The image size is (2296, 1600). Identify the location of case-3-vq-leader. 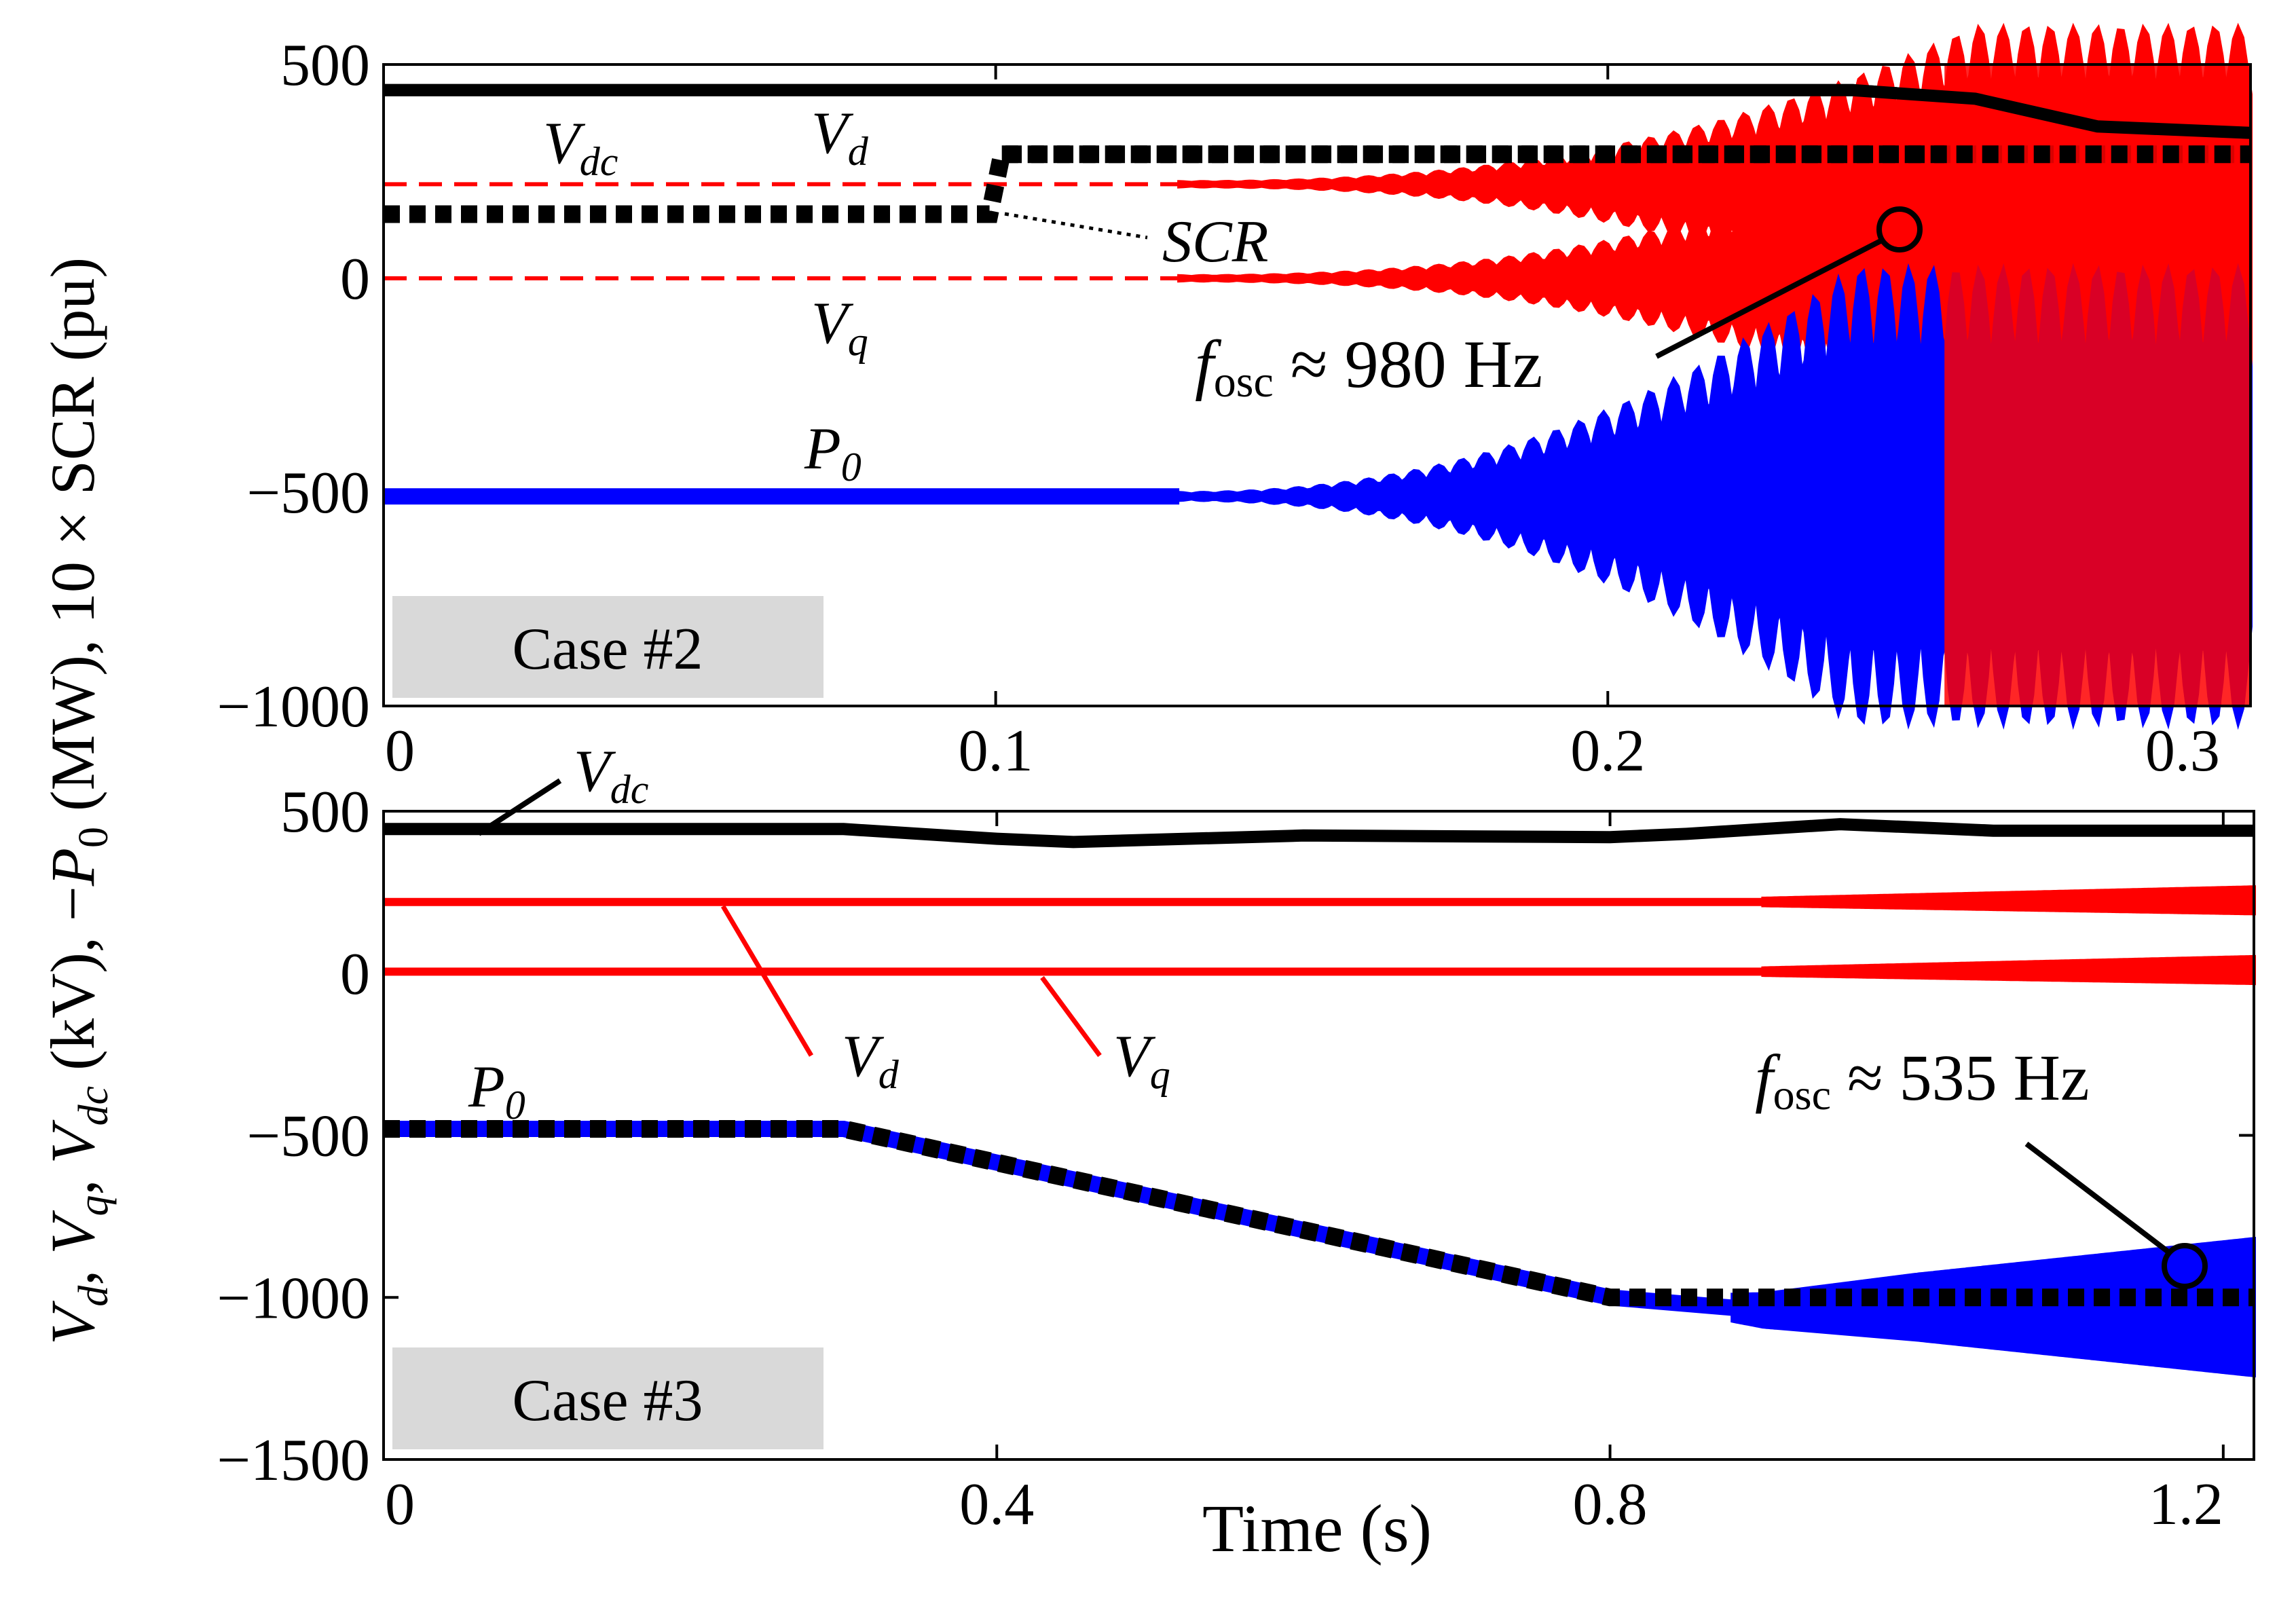
(1071, 1016).